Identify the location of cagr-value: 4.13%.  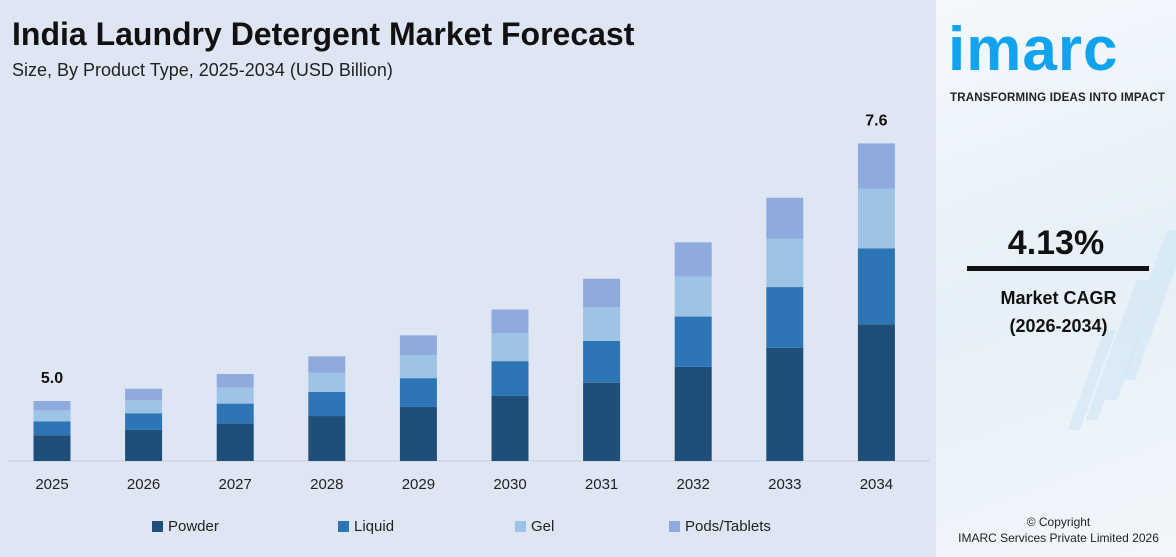
(1056, 243).